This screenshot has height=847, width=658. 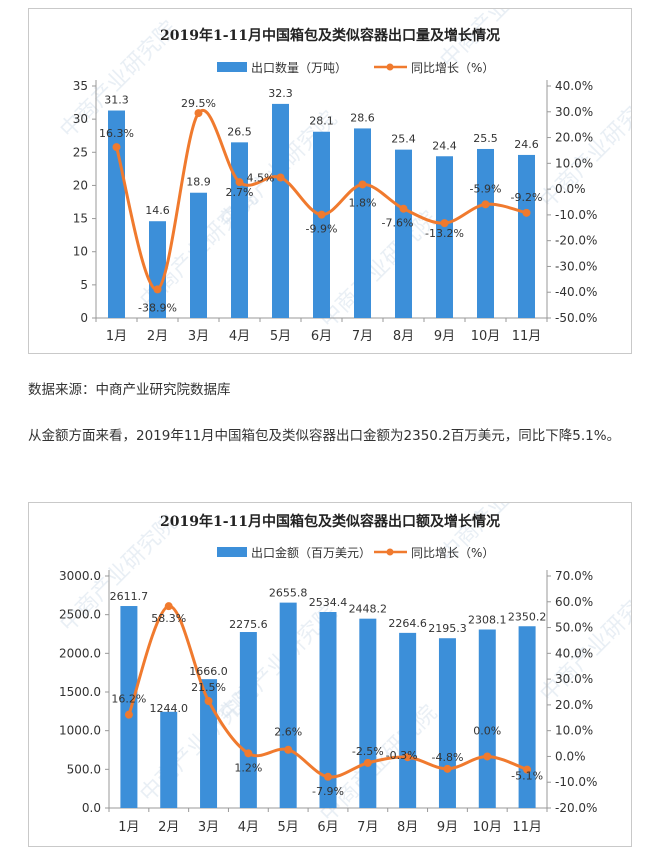 What do you see at coordinates (84, 285) in the screenshot?
I see `left-tick-label: 5` at bounding box center [84, 285].